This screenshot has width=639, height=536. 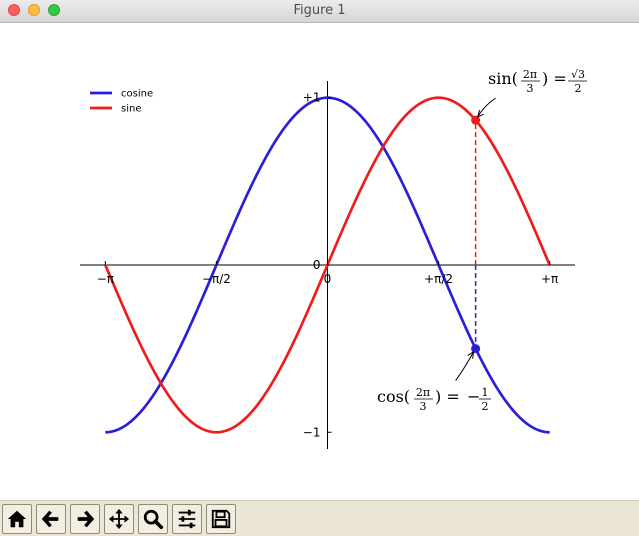 What do you see at coordinates (319, 518) in the screenshot?
I see `navigation-toolbar` at bounding box center [319, 518].